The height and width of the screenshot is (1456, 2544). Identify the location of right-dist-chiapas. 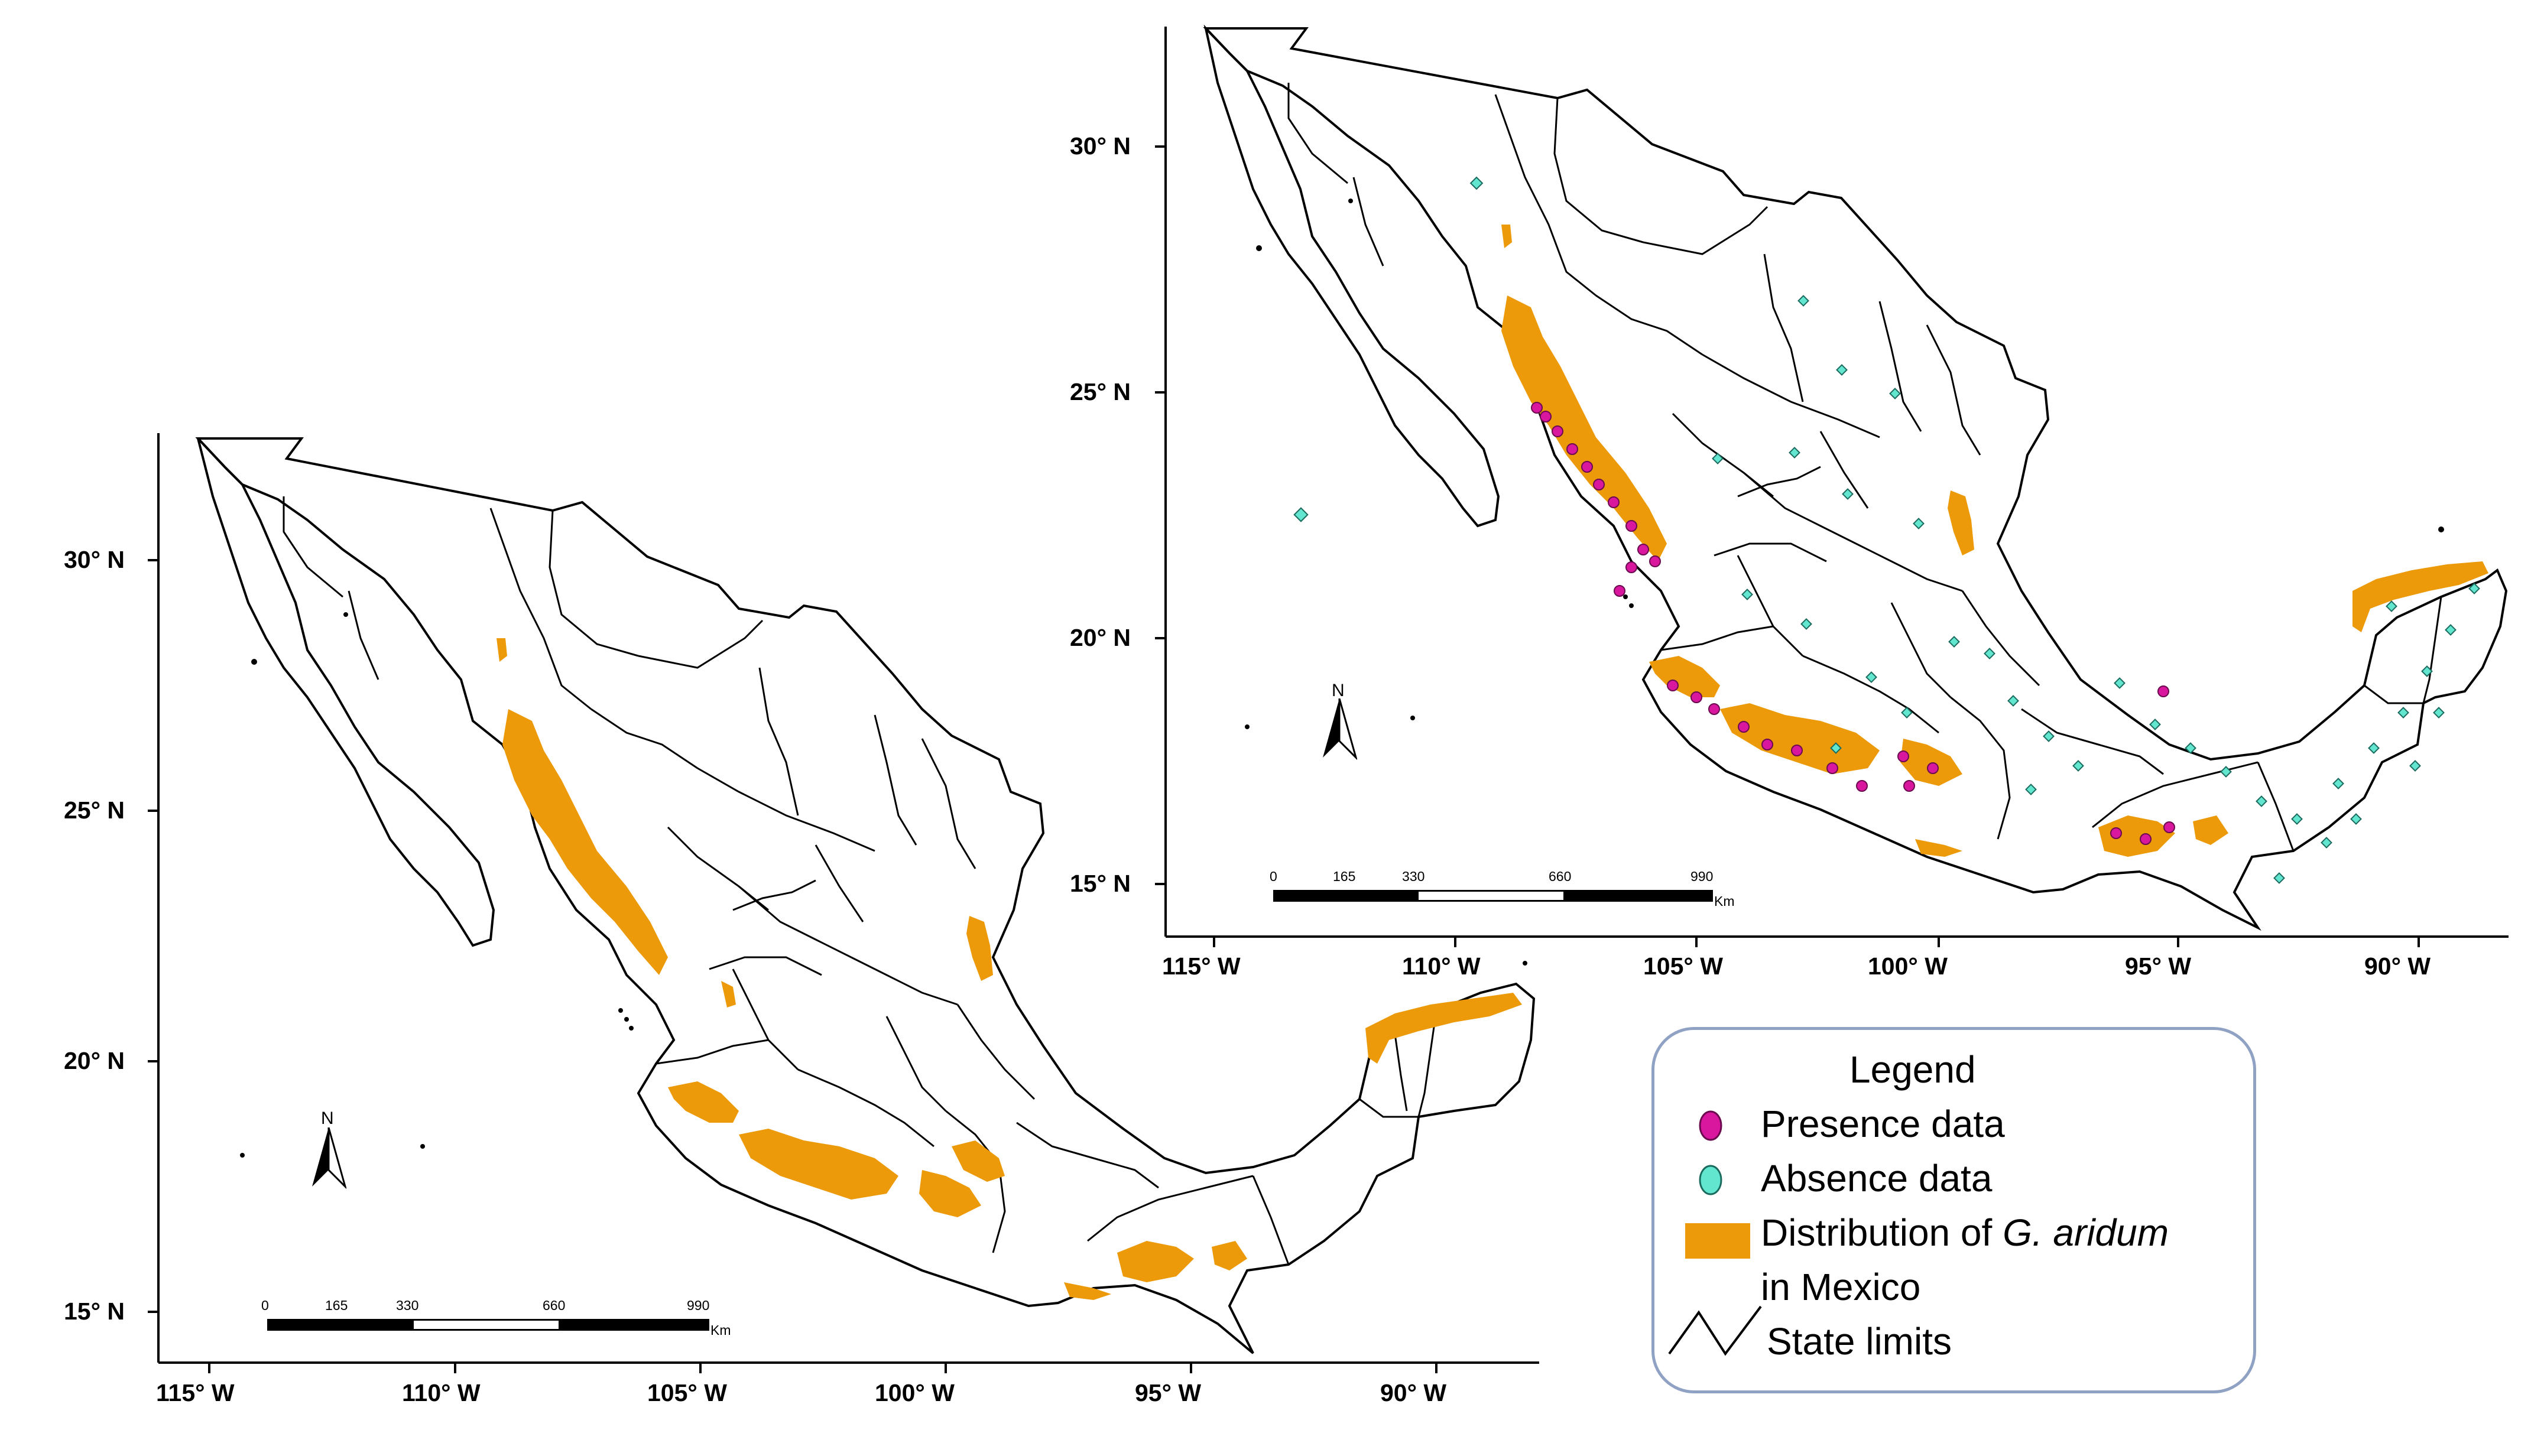
(2210, 830).